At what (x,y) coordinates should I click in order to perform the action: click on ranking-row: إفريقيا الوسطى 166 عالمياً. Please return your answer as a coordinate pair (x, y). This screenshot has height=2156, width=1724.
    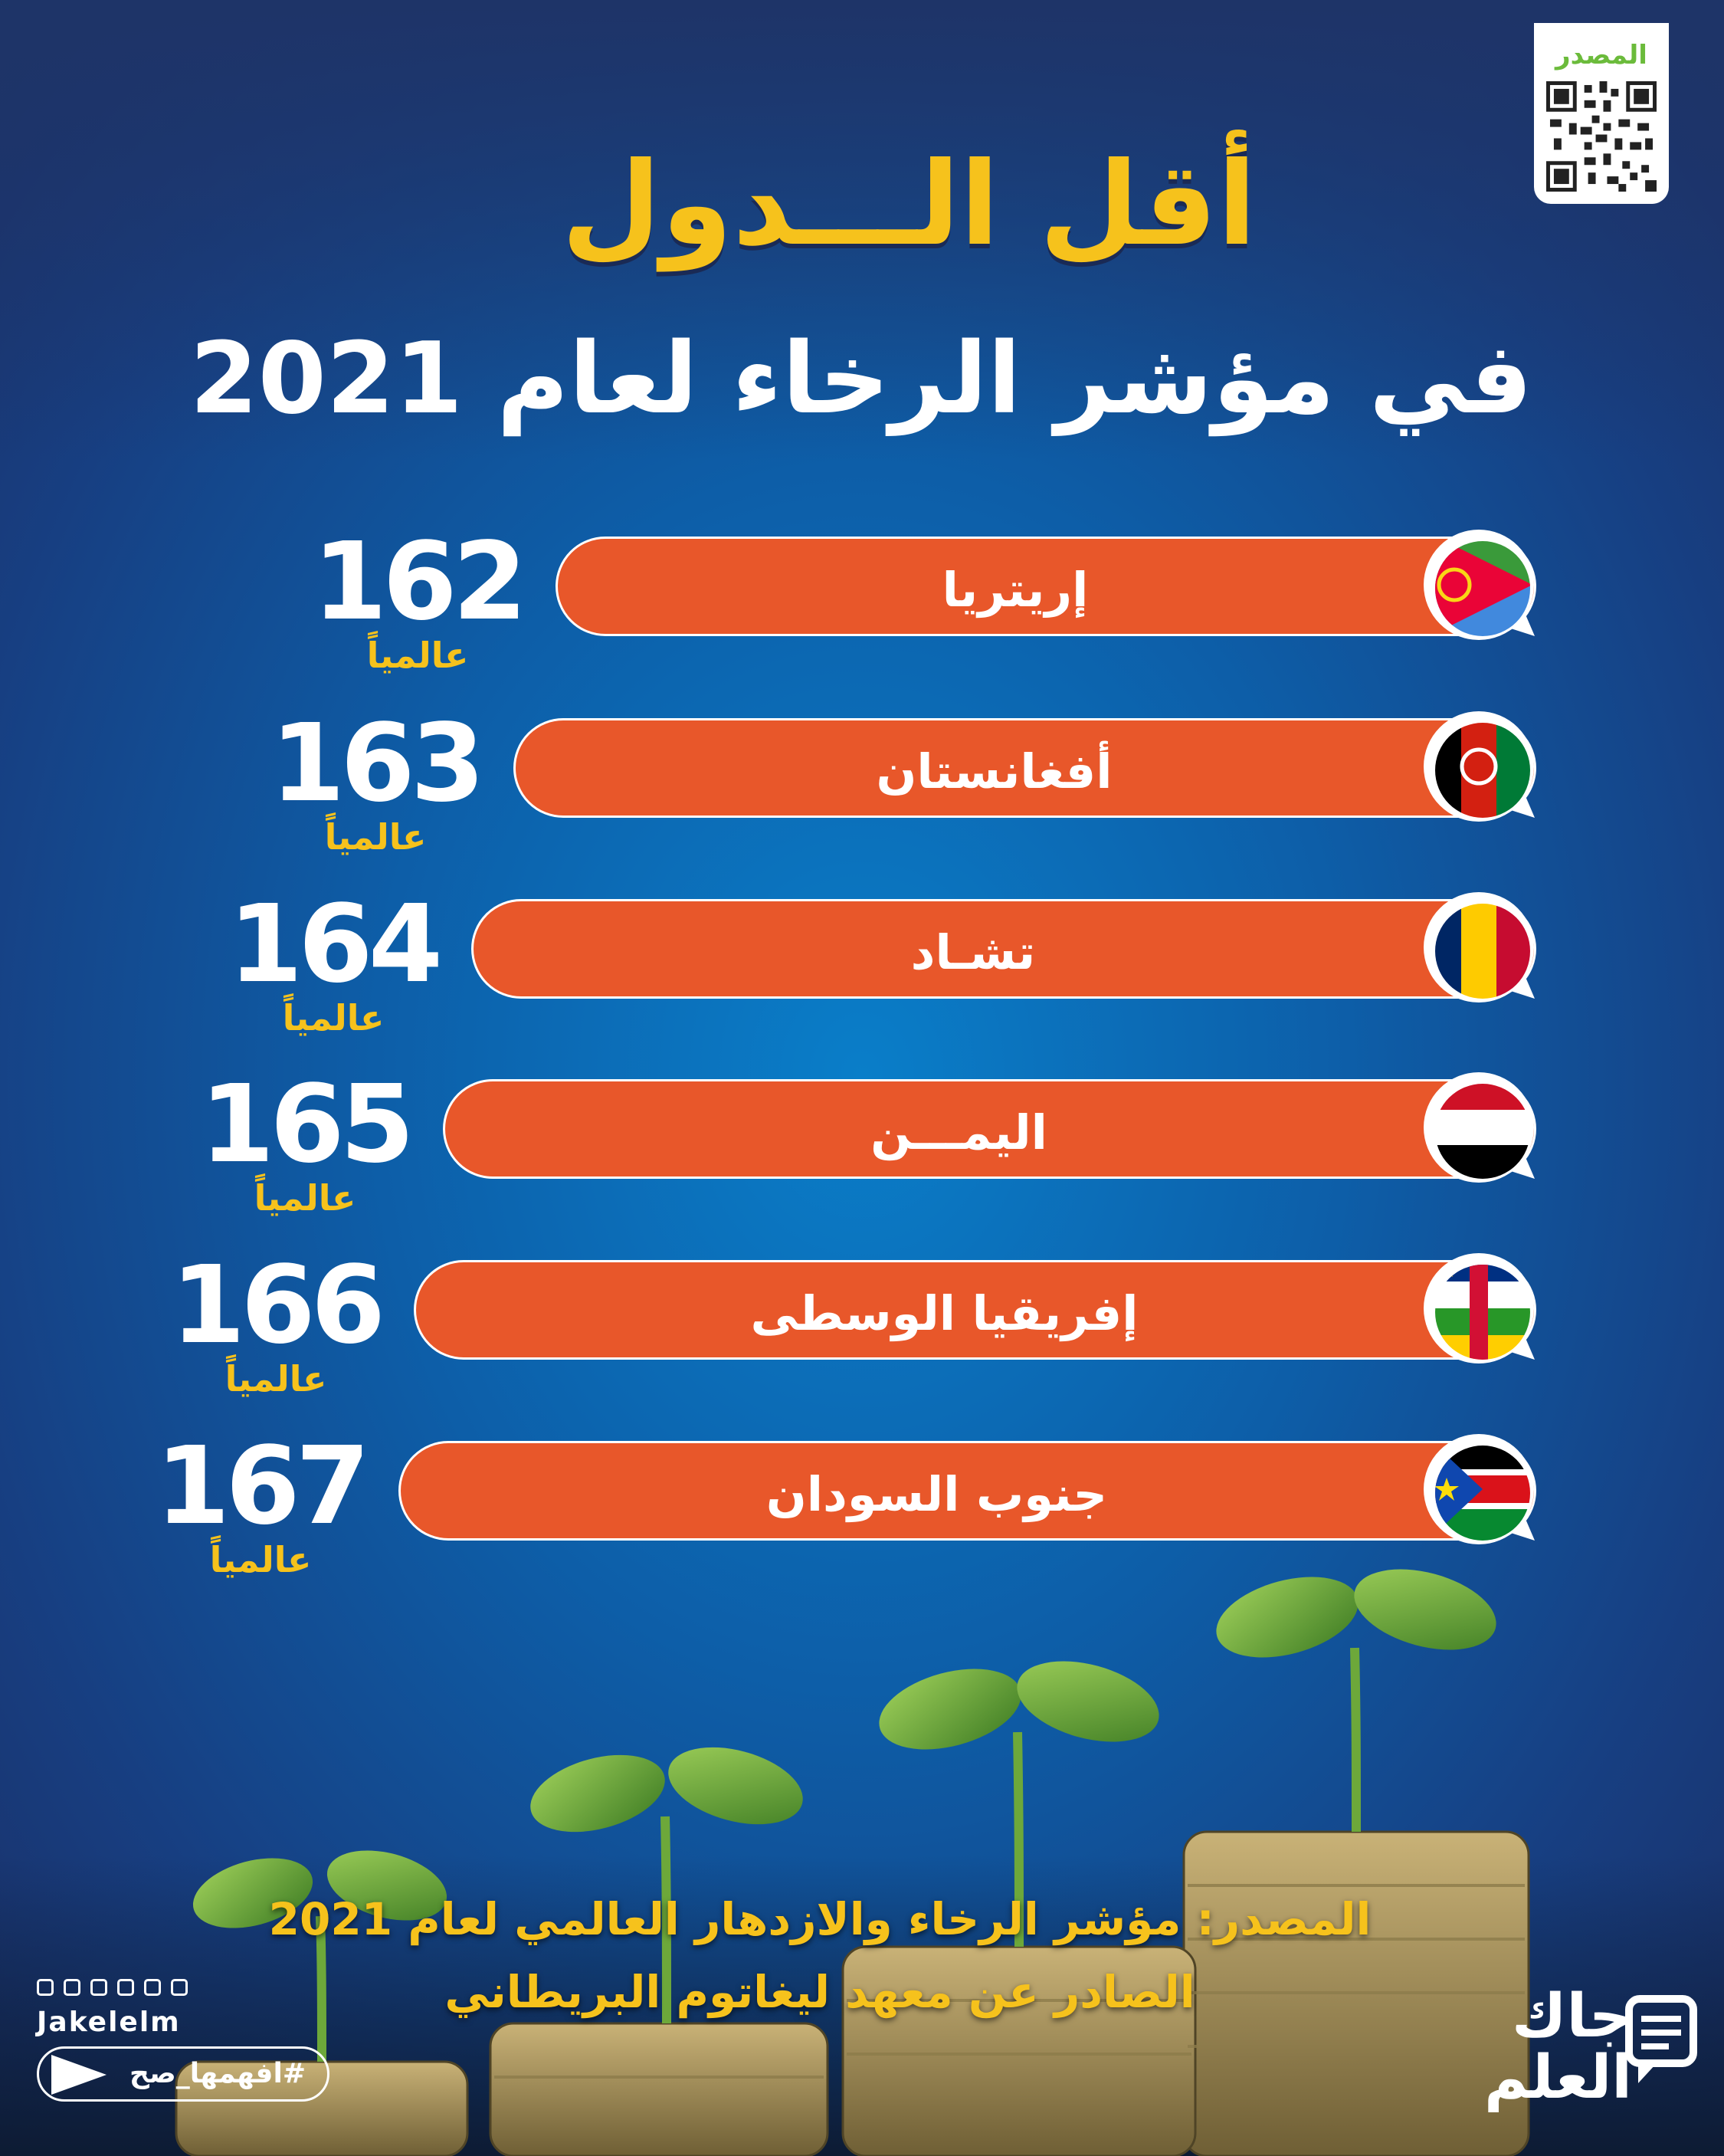
    Looking at the image, I should click on (862, 1321).